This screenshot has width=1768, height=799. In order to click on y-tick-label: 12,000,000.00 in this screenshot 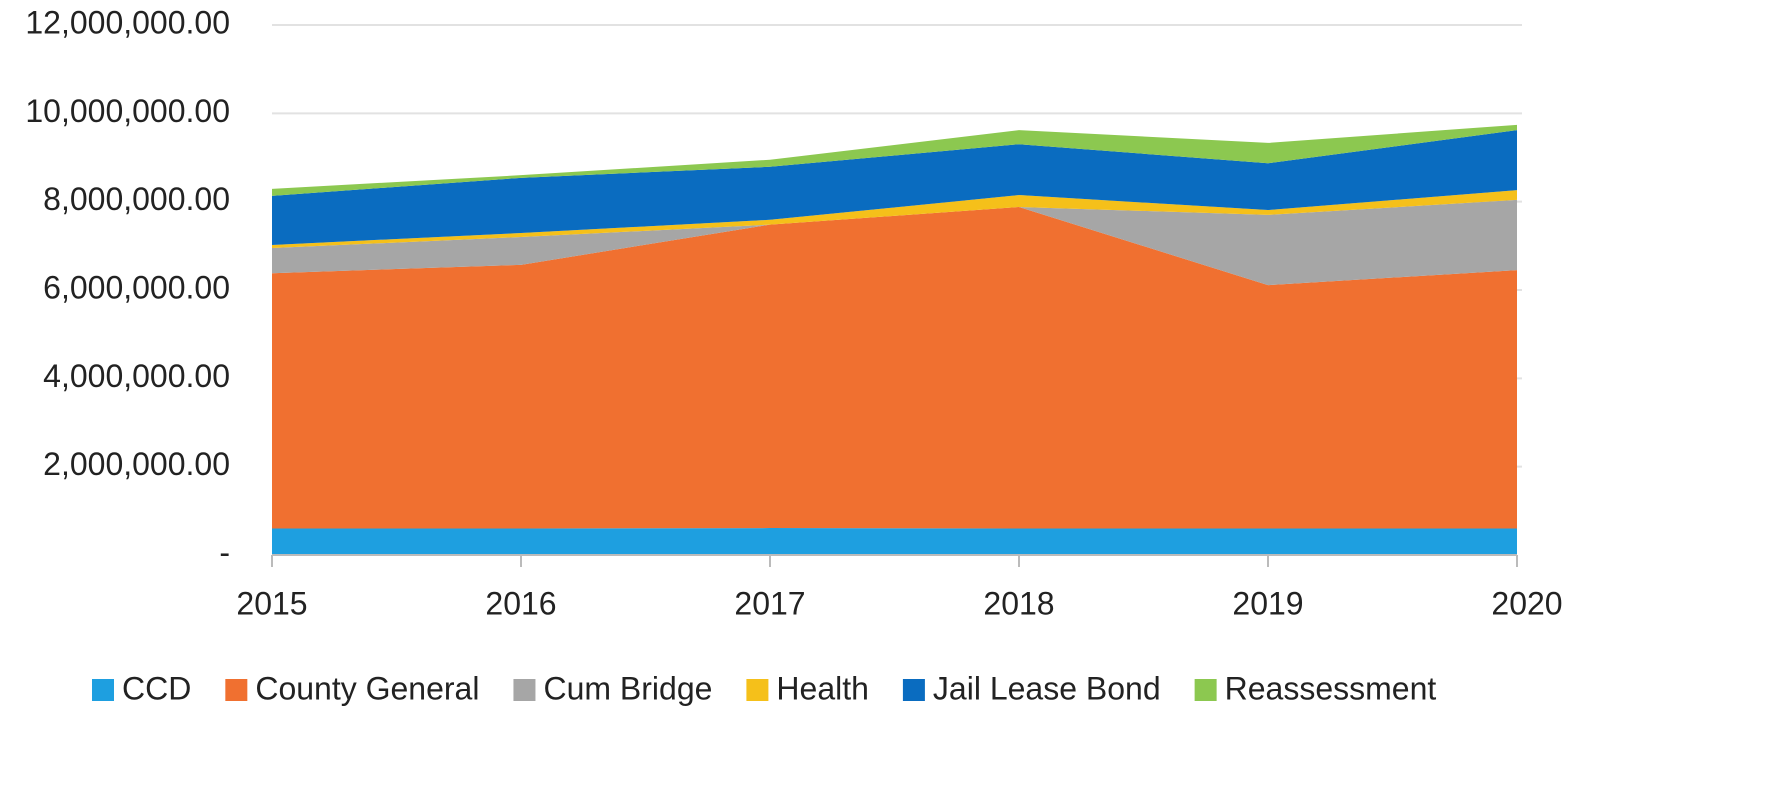, I will do `click(127, 22)`.